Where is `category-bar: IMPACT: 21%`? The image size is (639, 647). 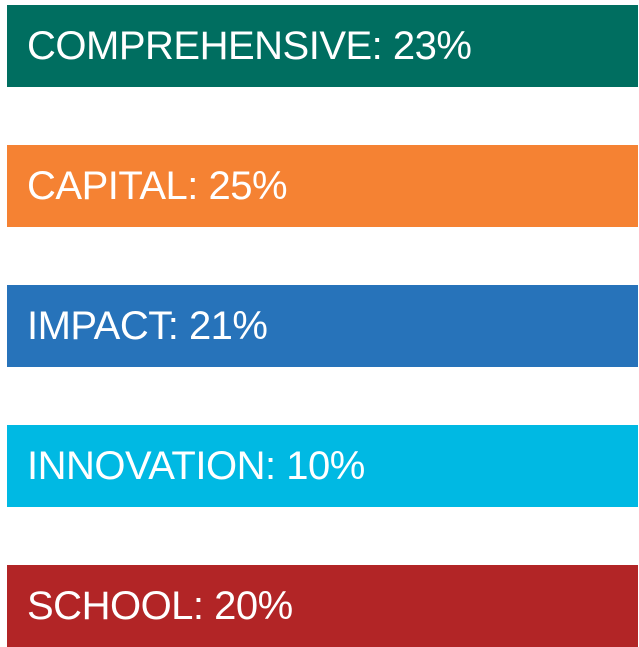
category-bar: IMPACT: 21% is located at coordinates (322, 326).